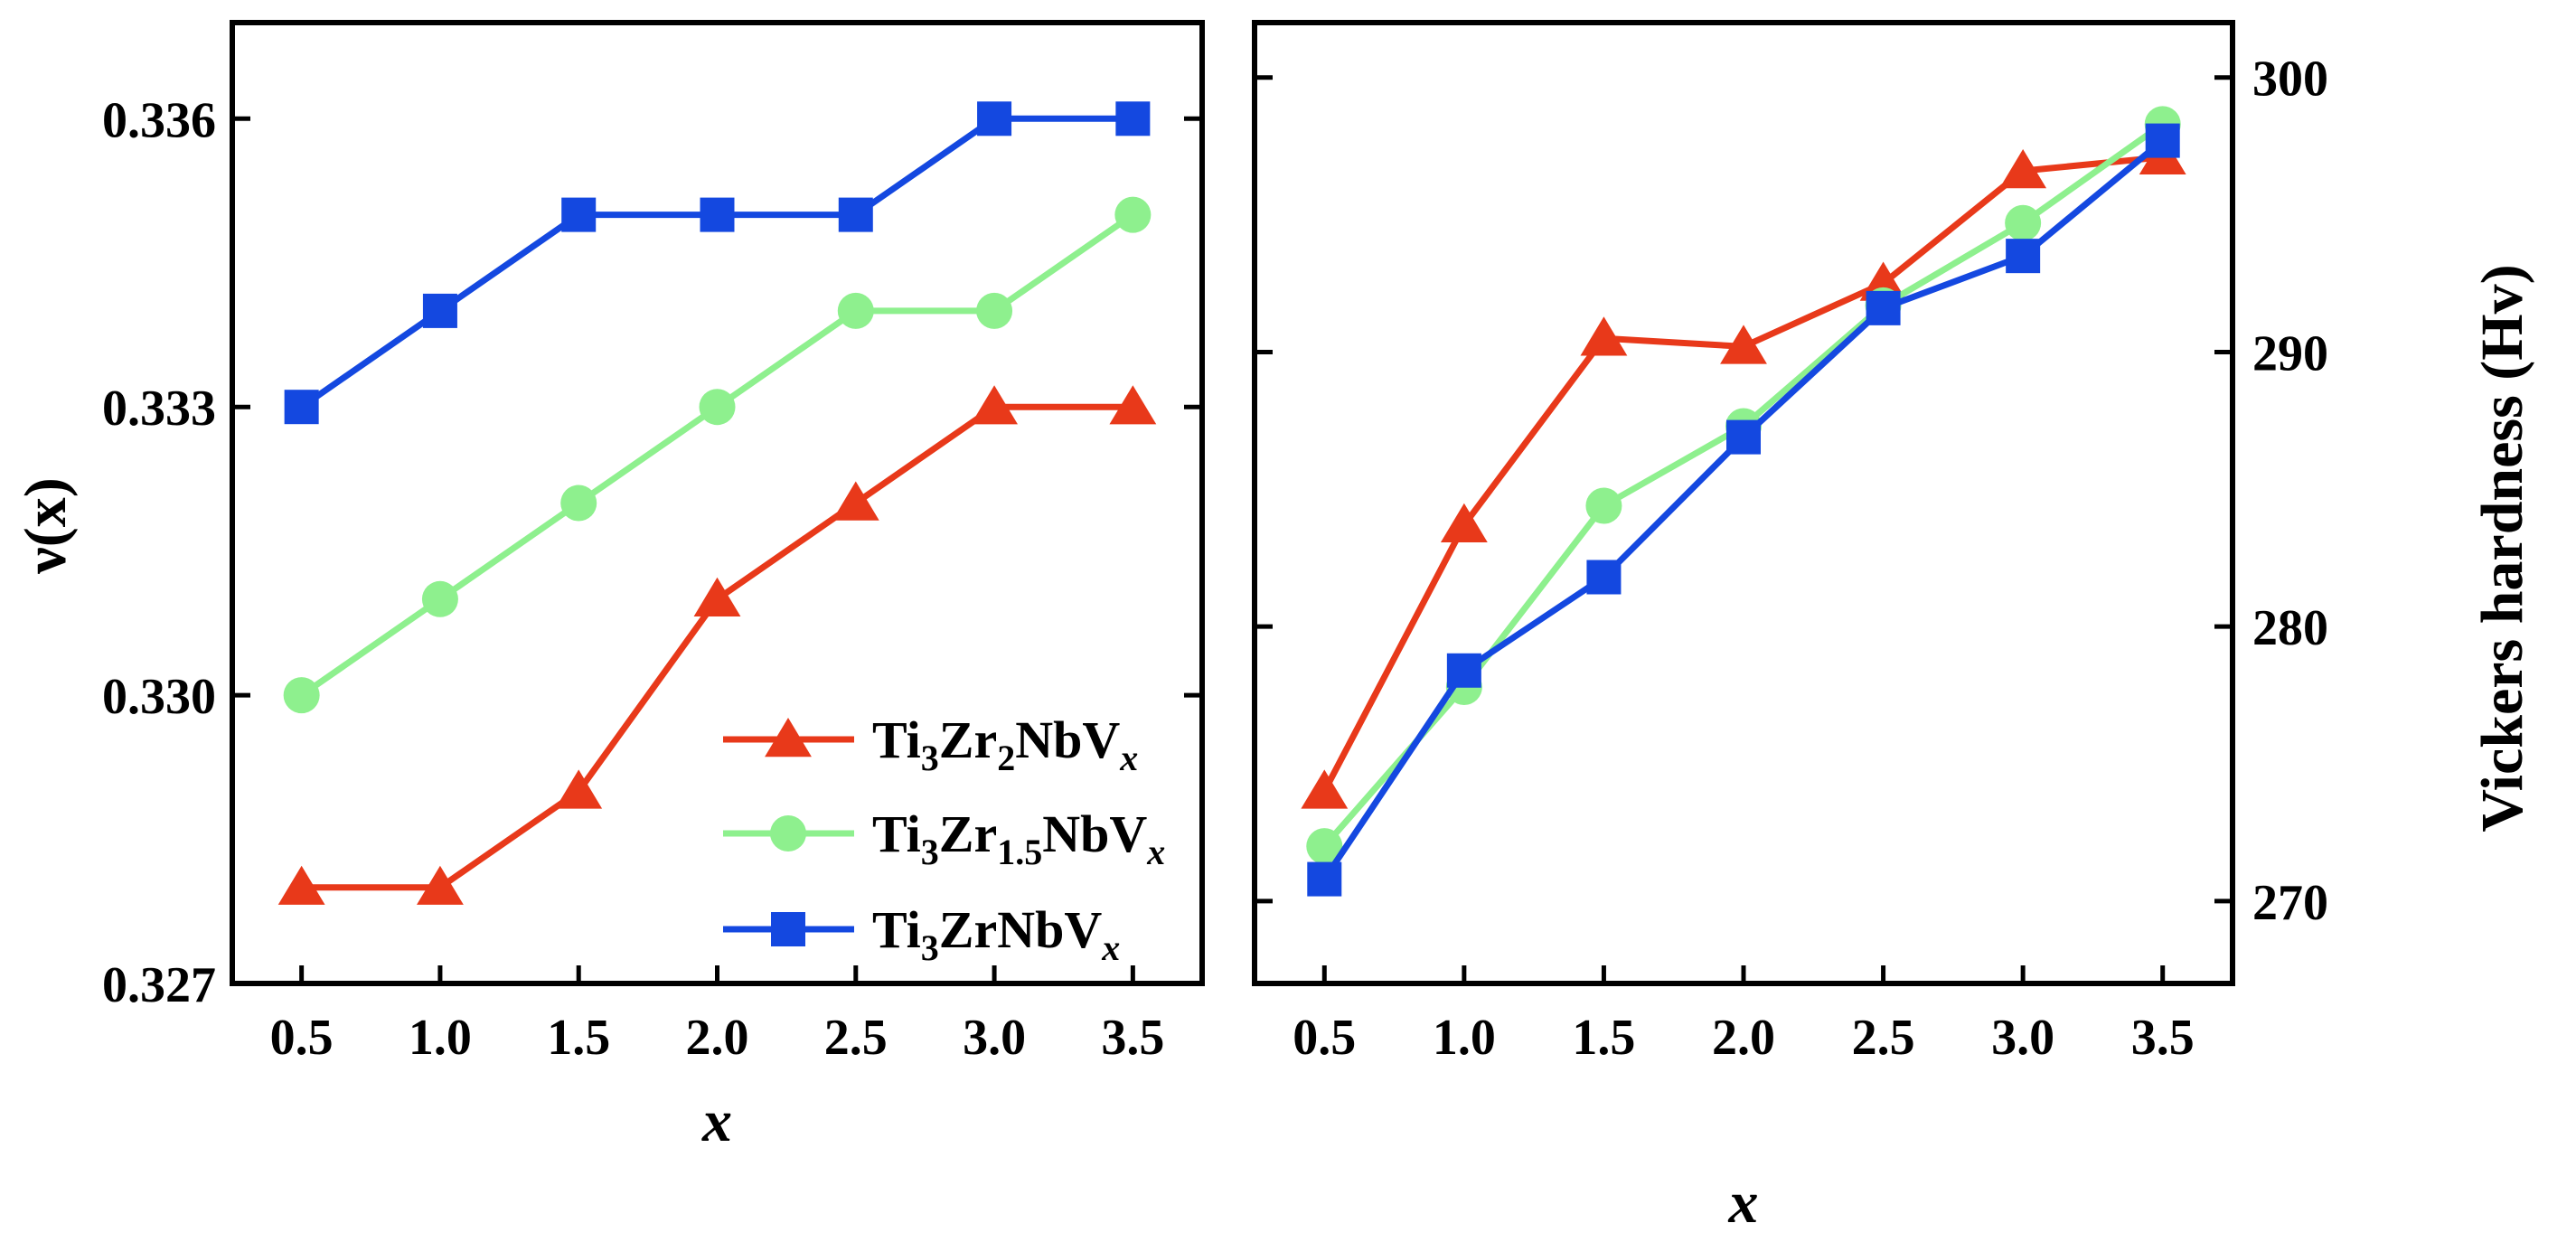 This screenshot has height=1242, width=2576. Describe the element at coordinates (2502, 548) in the screenshot. I see `y-axis-title: Vickers hardness (Hv)` at that location.